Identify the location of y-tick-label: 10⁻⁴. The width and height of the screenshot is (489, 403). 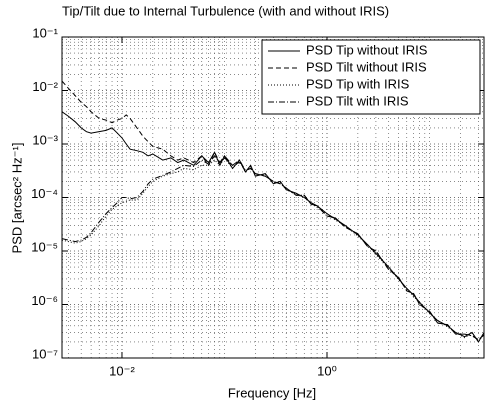
(44, 193).